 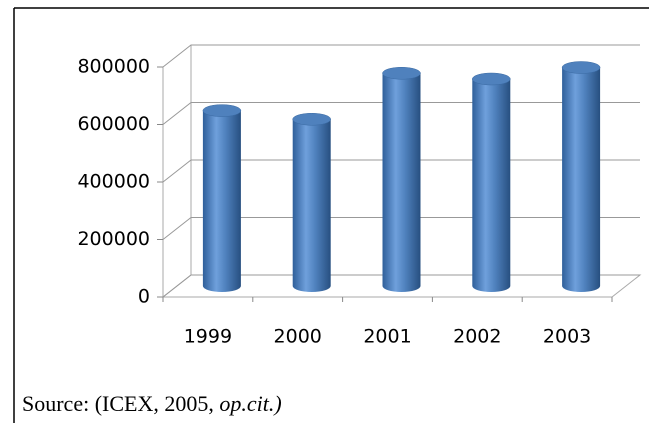 I want to click on y-tick-label: 0, so click(x=144, y=297).